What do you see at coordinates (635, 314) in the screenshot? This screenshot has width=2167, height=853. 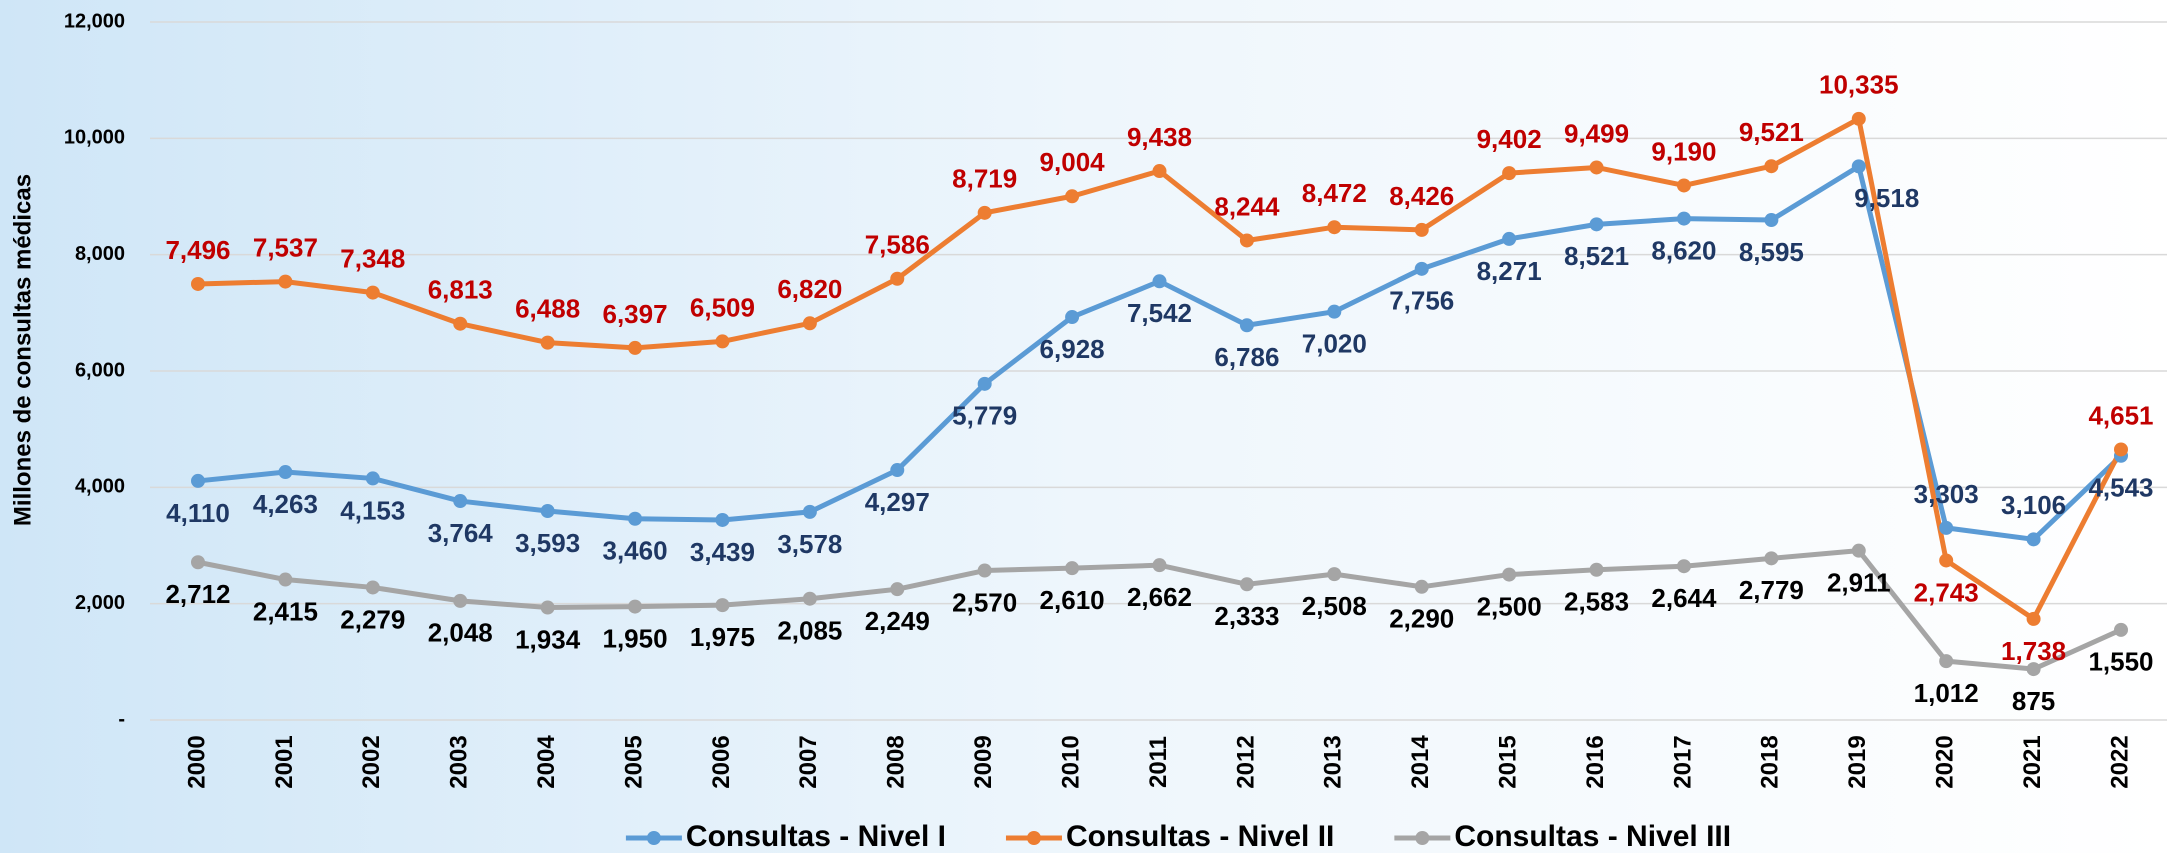 I see `data-label: 6,397` at bounding box center [635, 314].